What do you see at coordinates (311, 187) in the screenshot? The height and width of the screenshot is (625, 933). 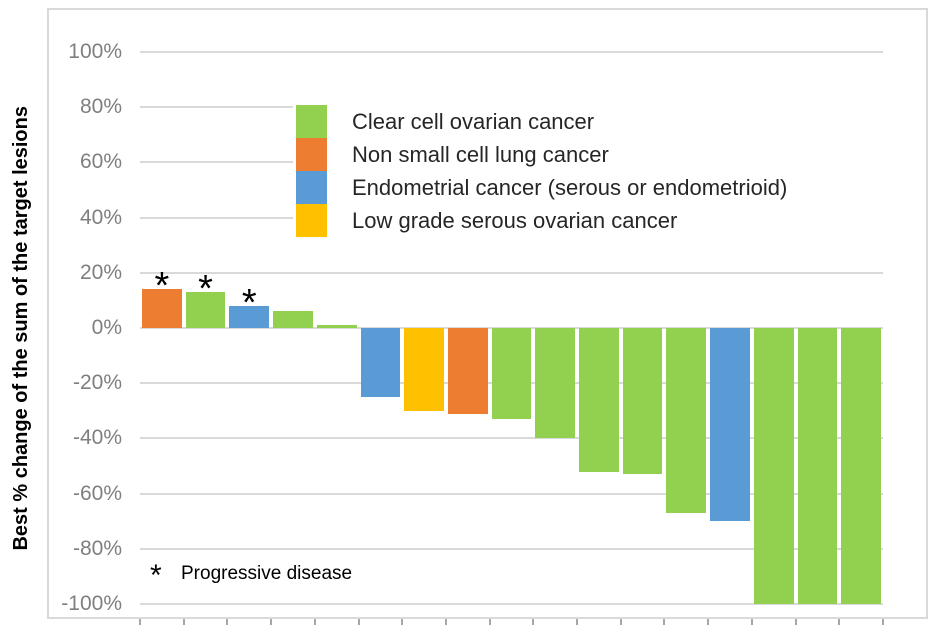 I see `legend-swatch-endometrial` at bounding box center [311, 187].